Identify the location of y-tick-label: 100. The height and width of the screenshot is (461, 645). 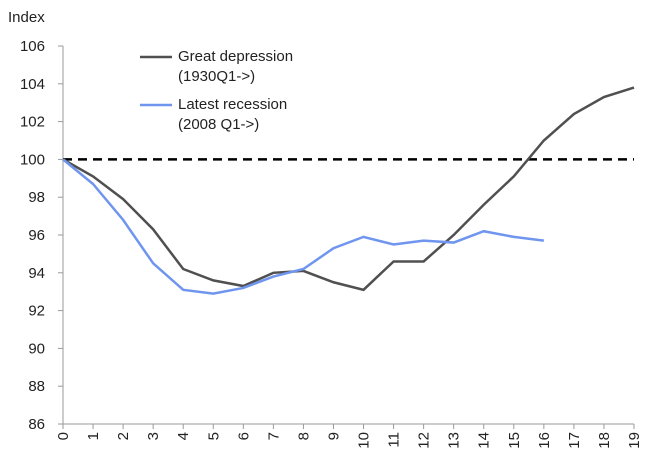
(32, 159).